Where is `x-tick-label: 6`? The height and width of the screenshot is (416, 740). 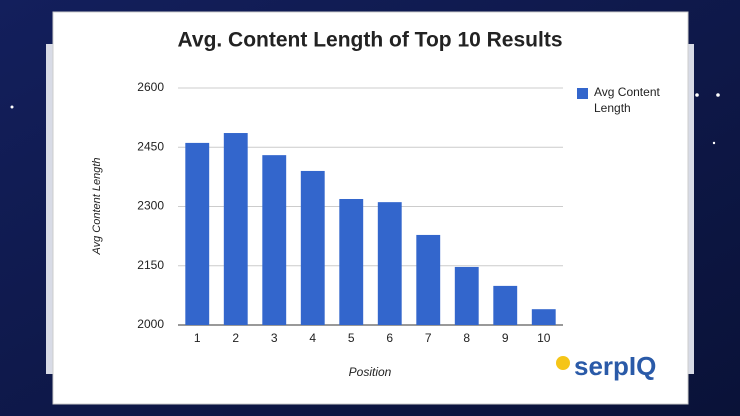 x-tick-label: 6 is located at coordinates (389, 338).